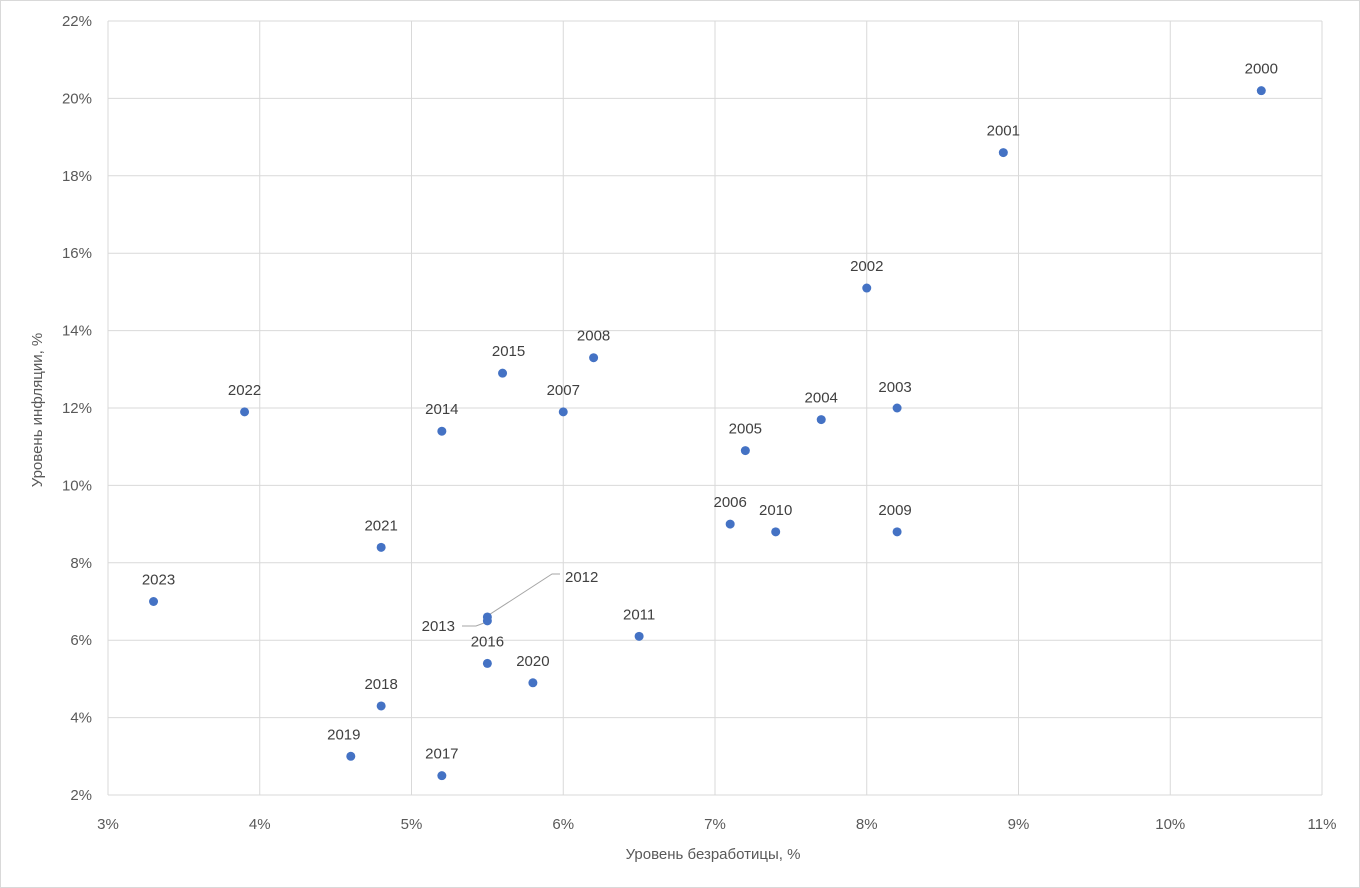 This screenshot has height=888, width=1360. I want to click on data-point-2007, so click(563, 412).